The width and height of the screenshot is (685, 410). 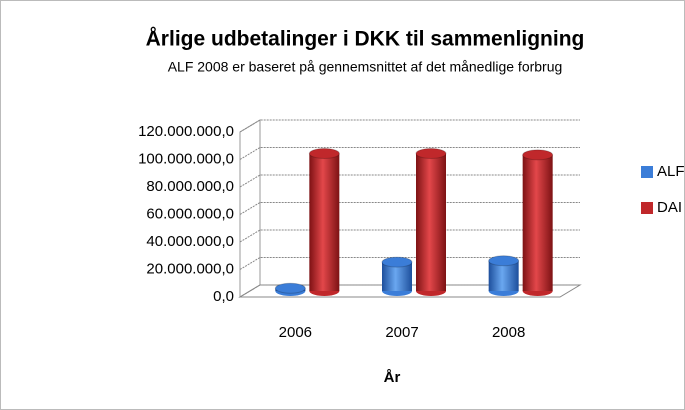 What do you see at coordinates (401, 332) in the screenshot?
I see `x-tick-label: 2007` at bounding box center [401, 332].